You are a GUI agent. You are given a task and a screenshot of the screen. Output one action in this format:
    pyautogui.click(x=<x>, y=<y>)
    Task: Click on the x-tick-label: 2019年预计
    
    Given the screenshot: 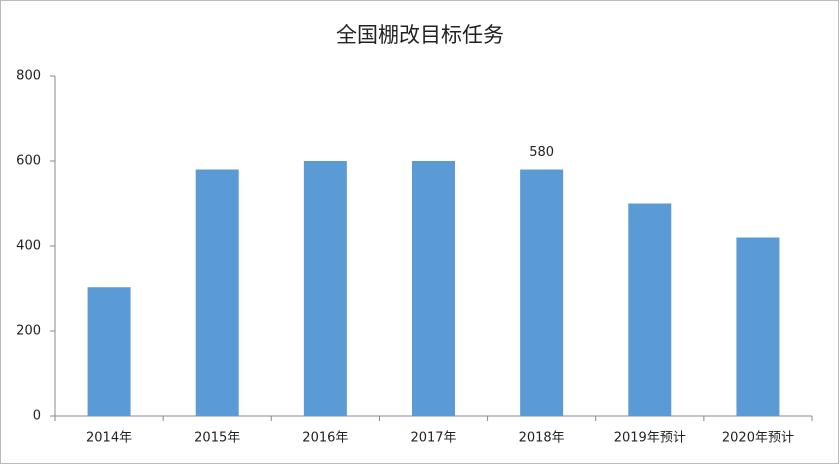 What is the action you would take?
    pyautogui.click(x=650, y=438)
    